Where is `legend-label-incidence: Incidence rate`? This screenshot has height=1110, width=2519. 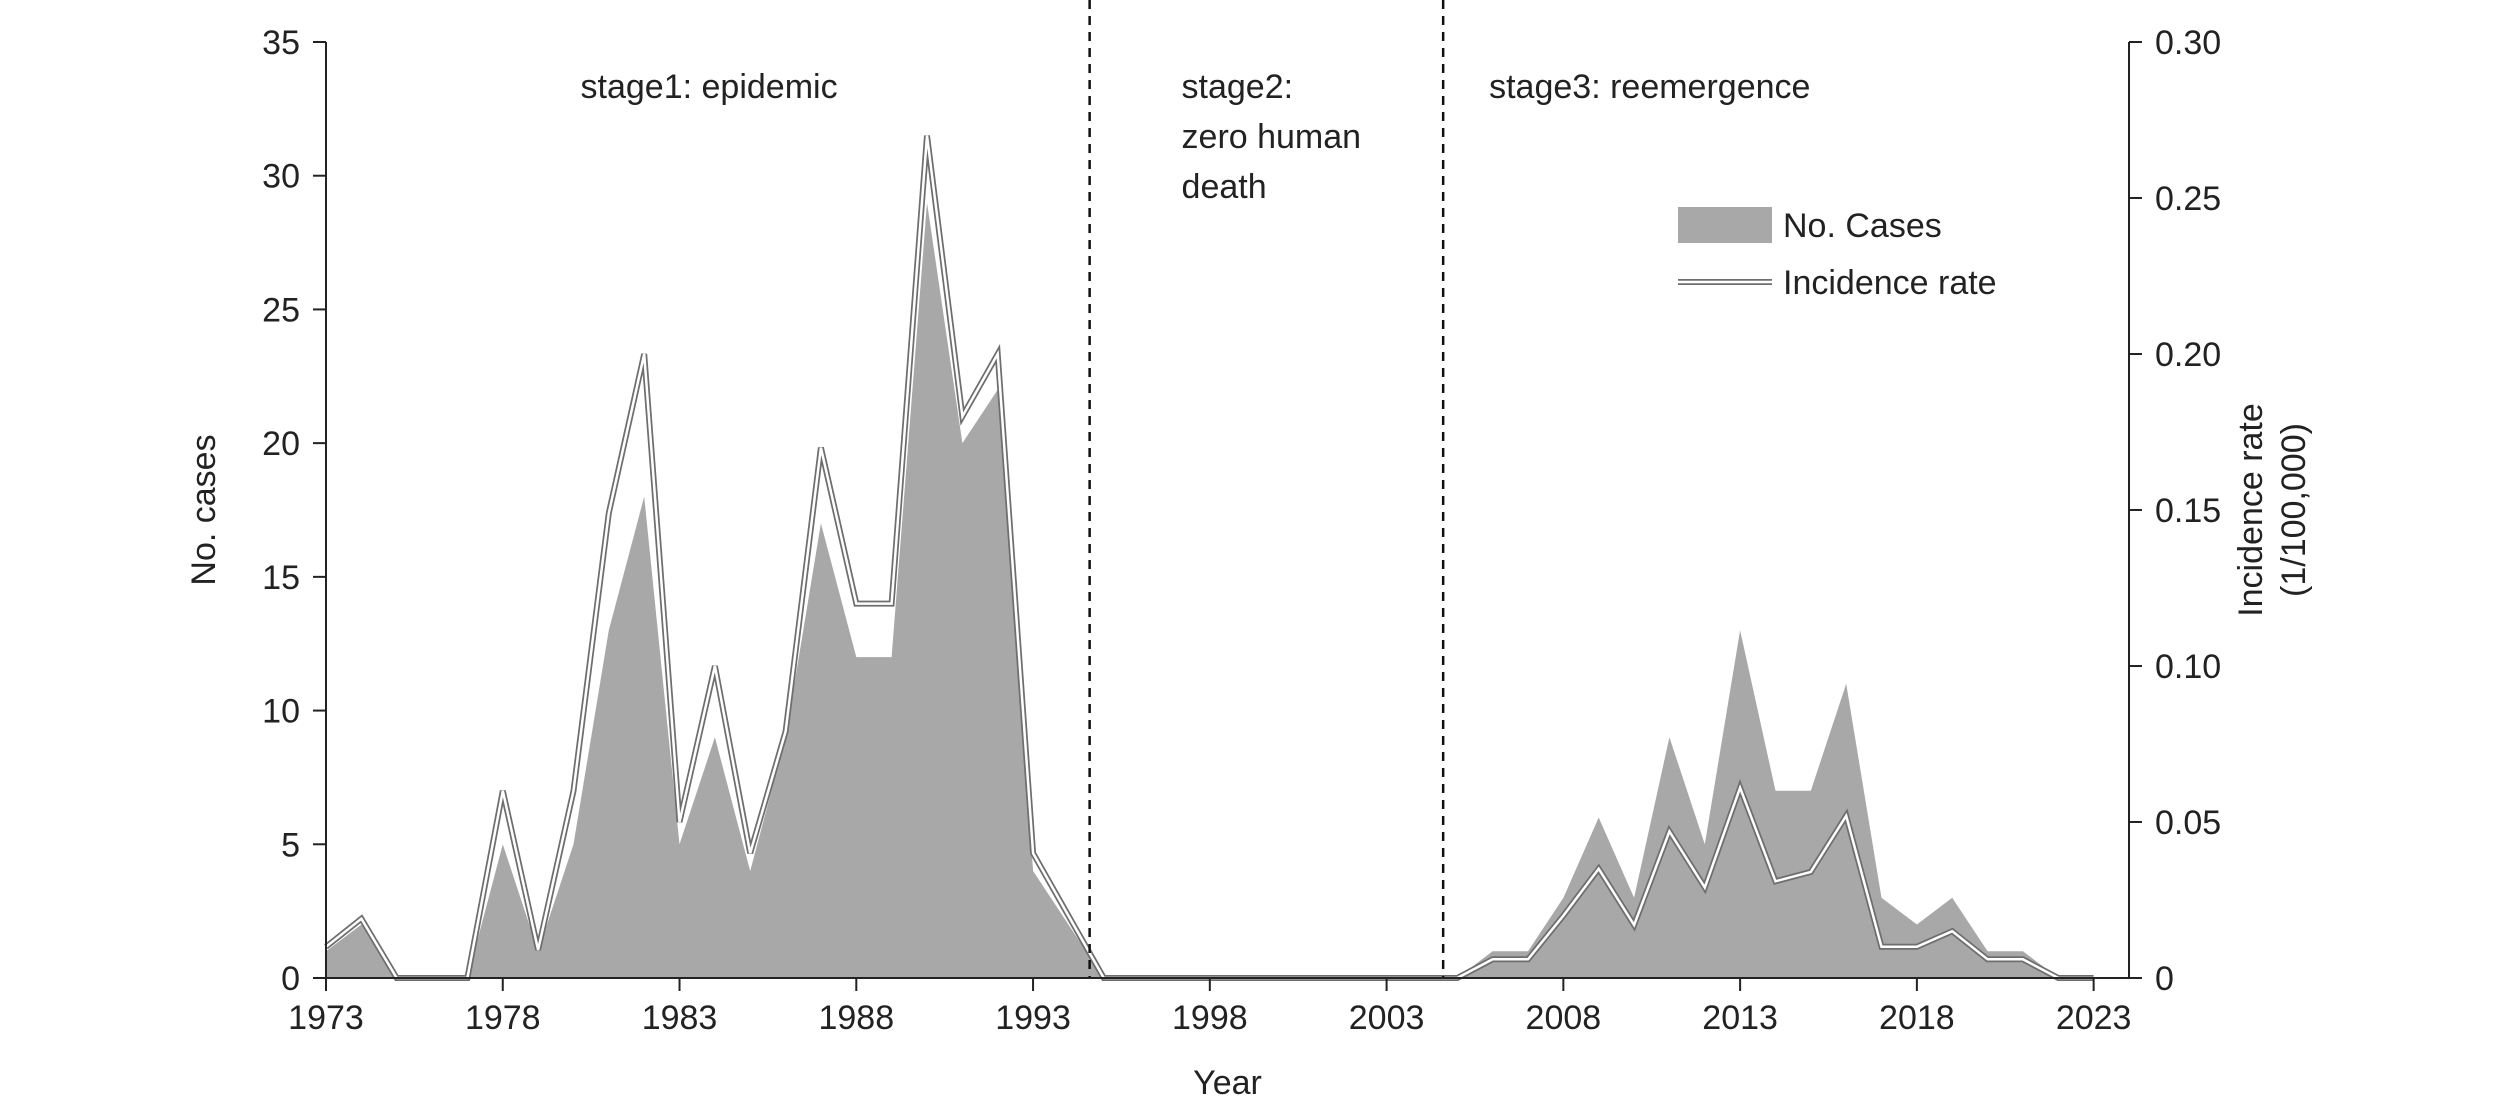 legend-label-incidence: Incidence rate is located at coordinates (1890, 283).